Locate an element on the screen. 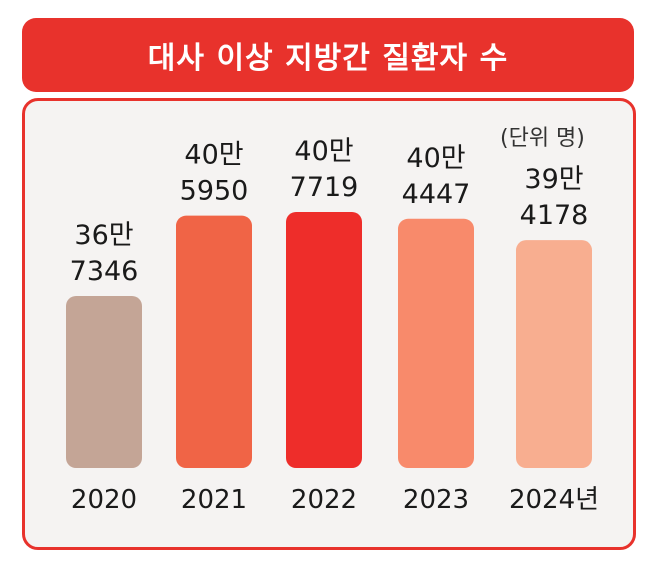 This screenshot has height=564, width=658. x-tick-label: 2024년 is located at coordinates (554, 500).